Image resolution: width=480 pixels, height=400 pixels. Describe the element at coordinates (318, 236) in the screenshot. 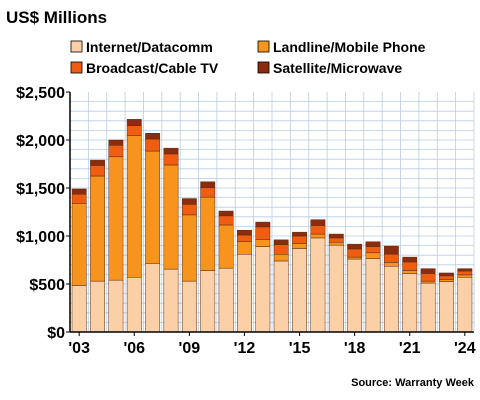

I see `bar-segment-landline-mobile-phone-2016` at that location.